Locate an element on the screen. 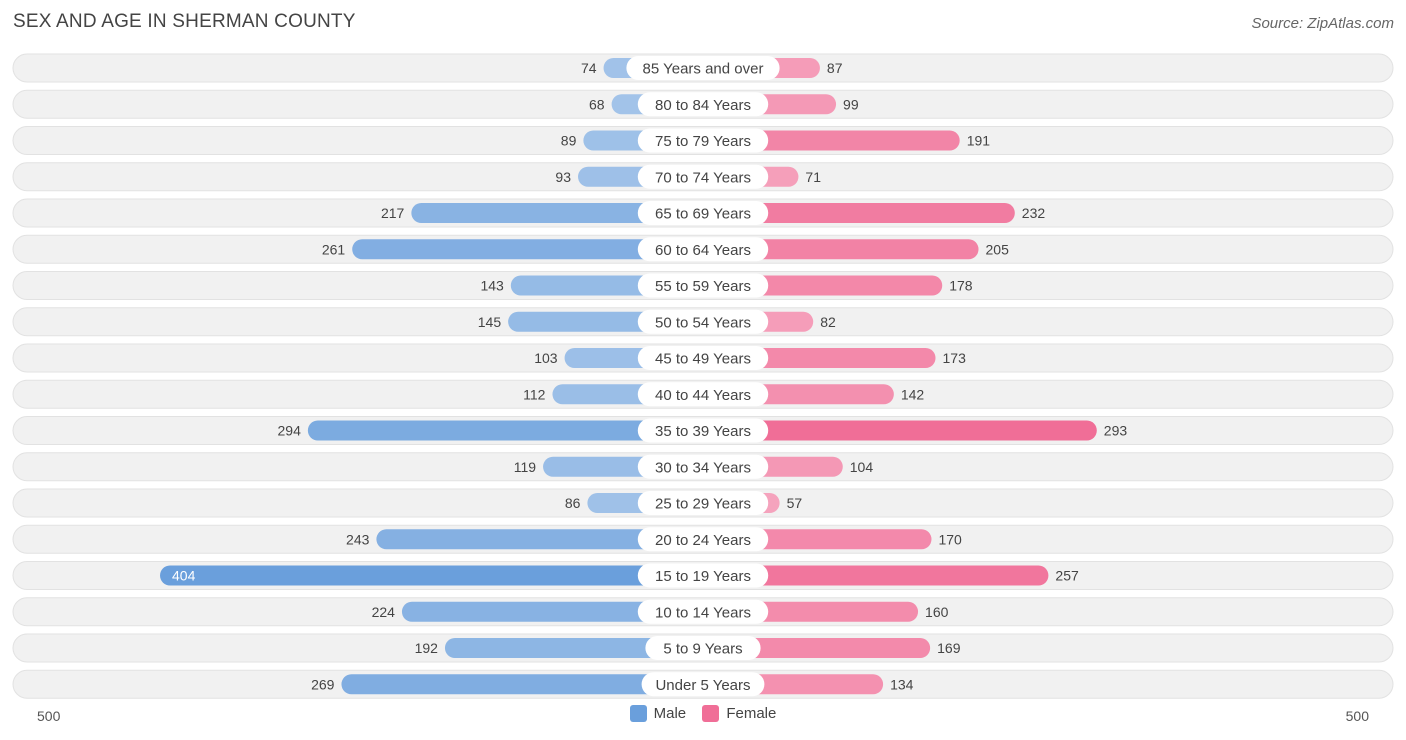 The width and height of the screenshot is (1406, 740). category-label: 10 to 14 Years is located at coordinates (703, 612).